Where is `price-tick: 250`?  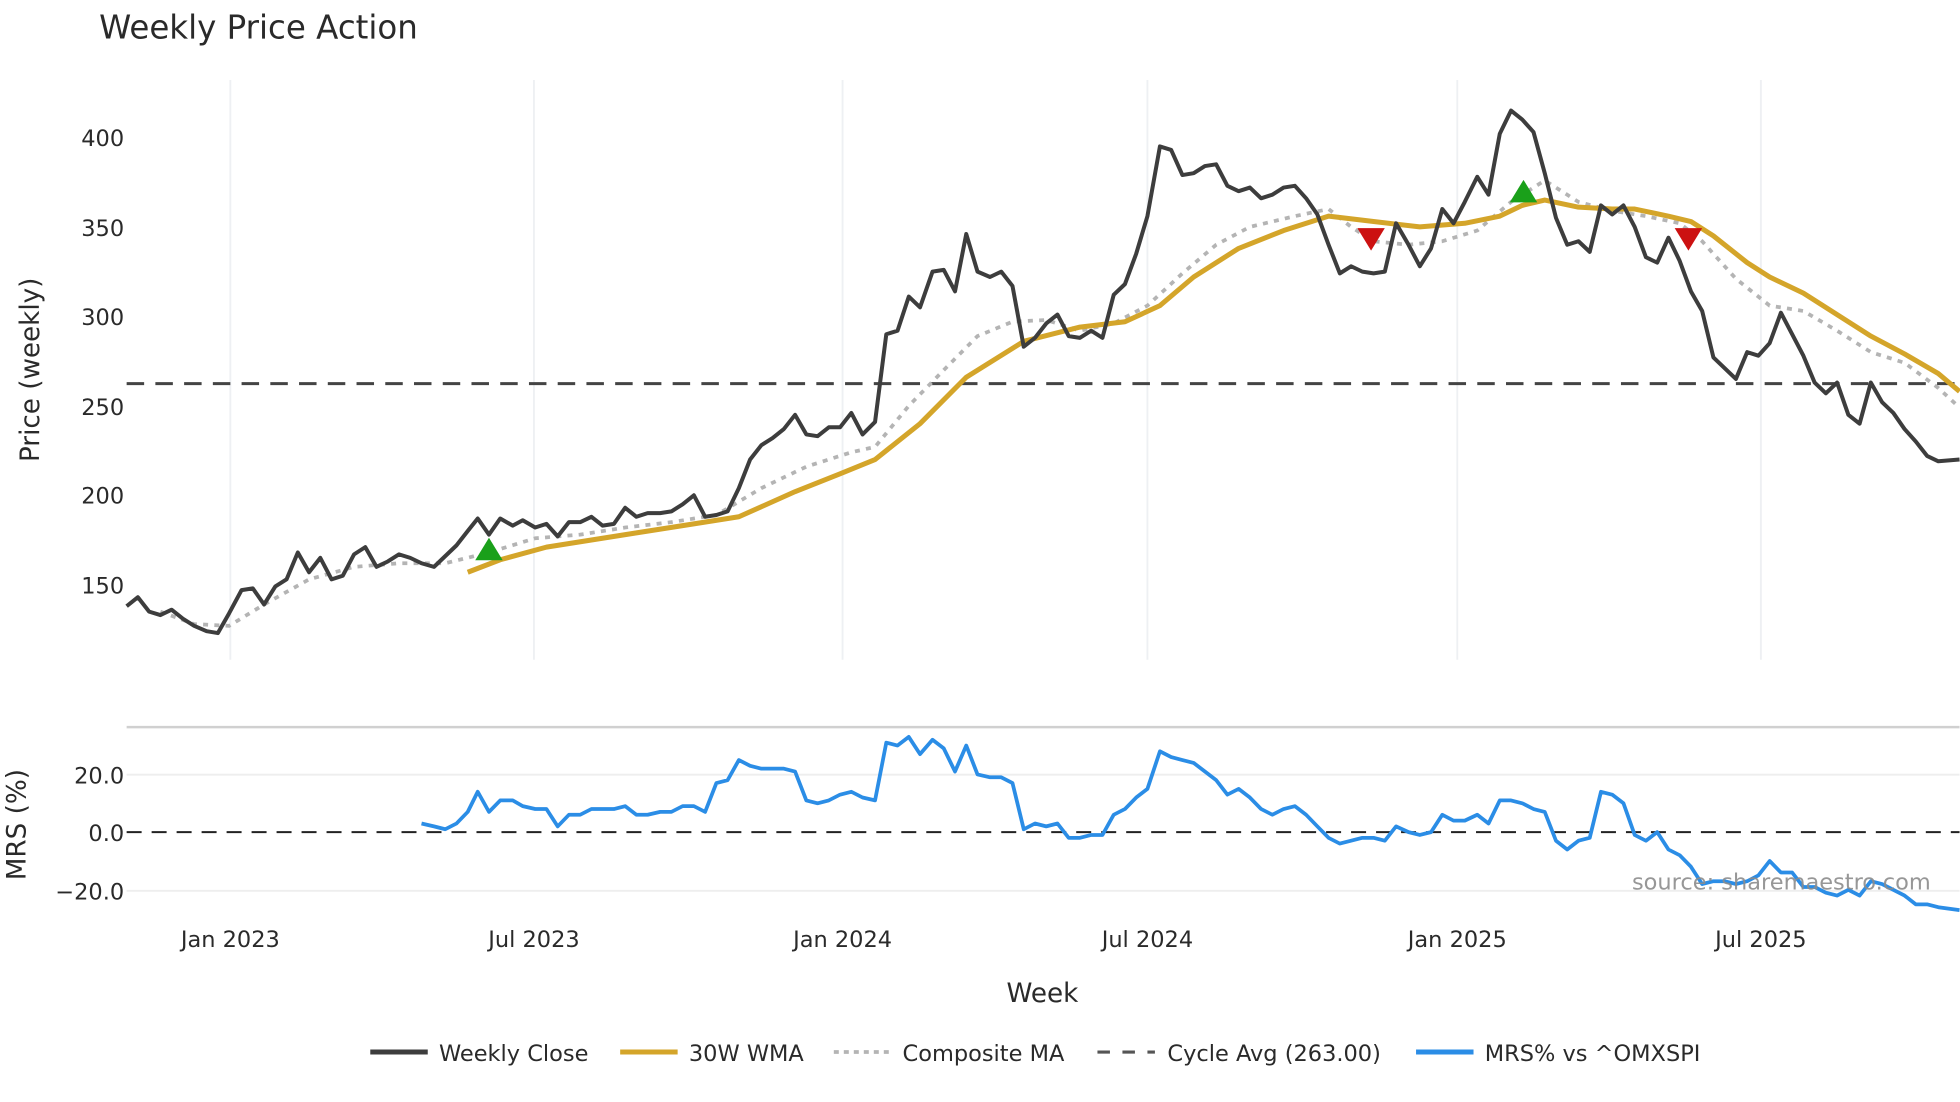
price-tick: 250 is located at coordinates (102, 408).